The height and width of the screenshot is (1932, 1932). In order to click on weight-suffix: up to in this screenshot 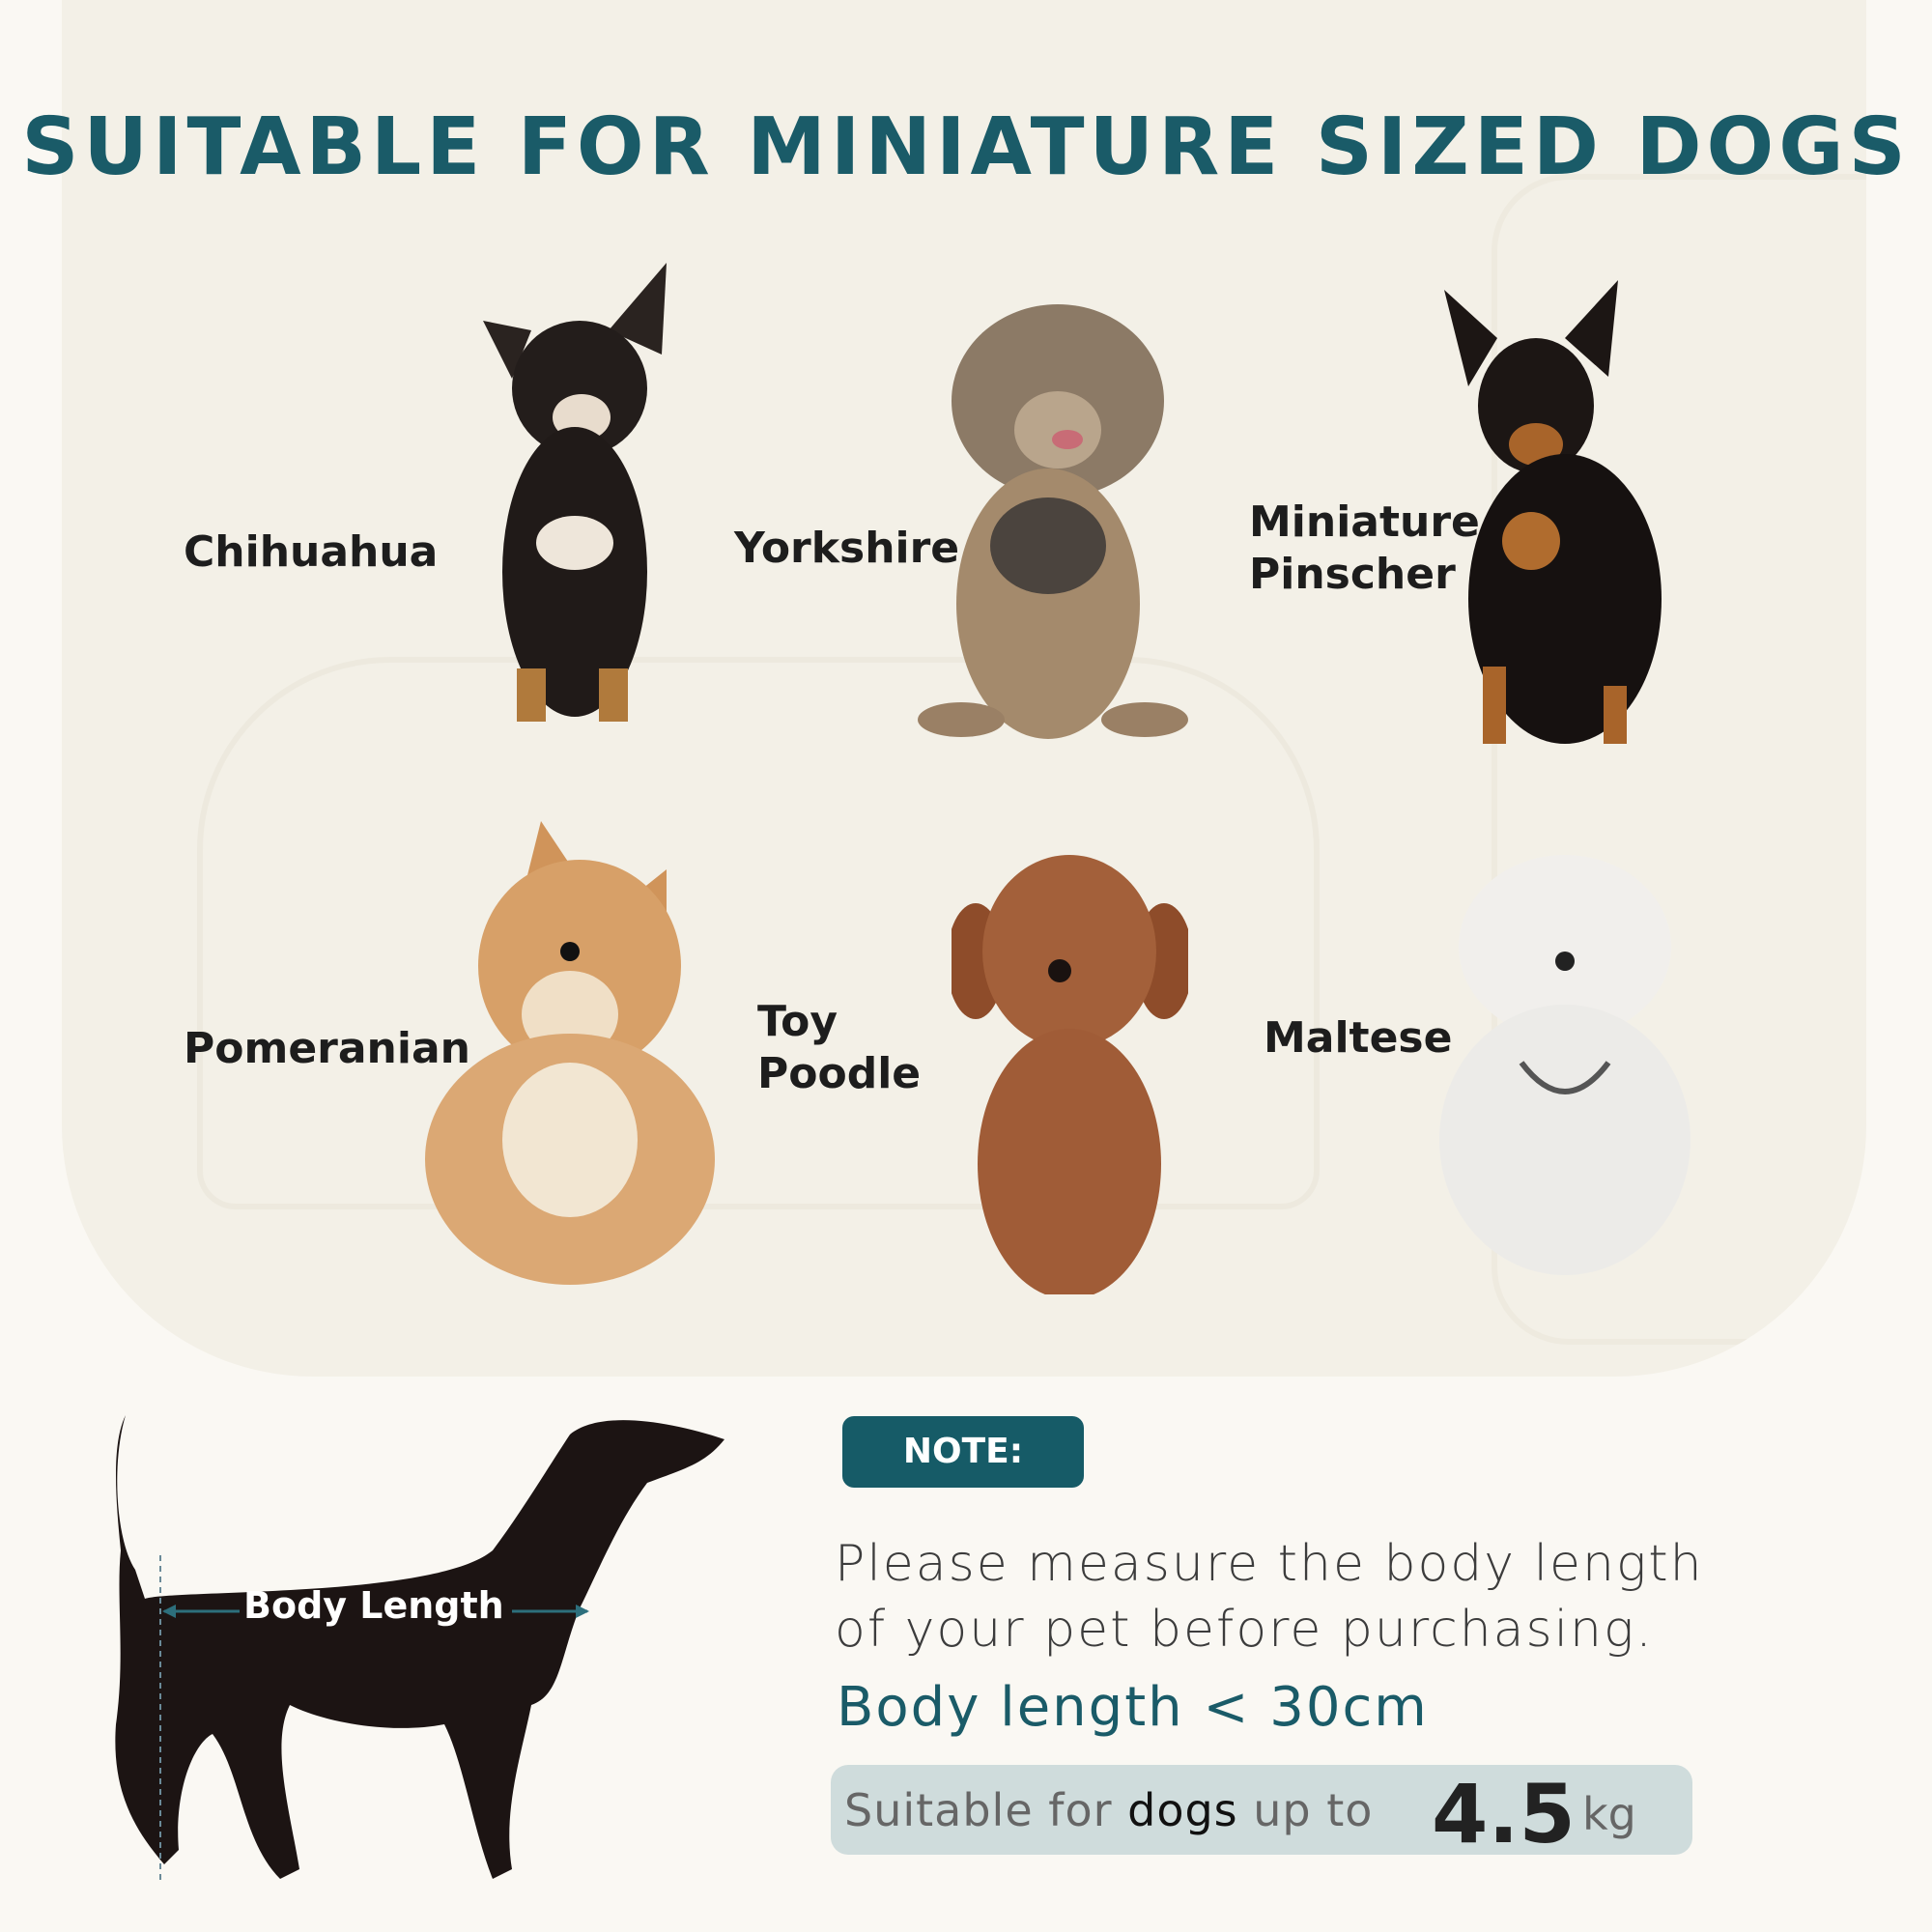, I will do `click(1305, 1810)`.